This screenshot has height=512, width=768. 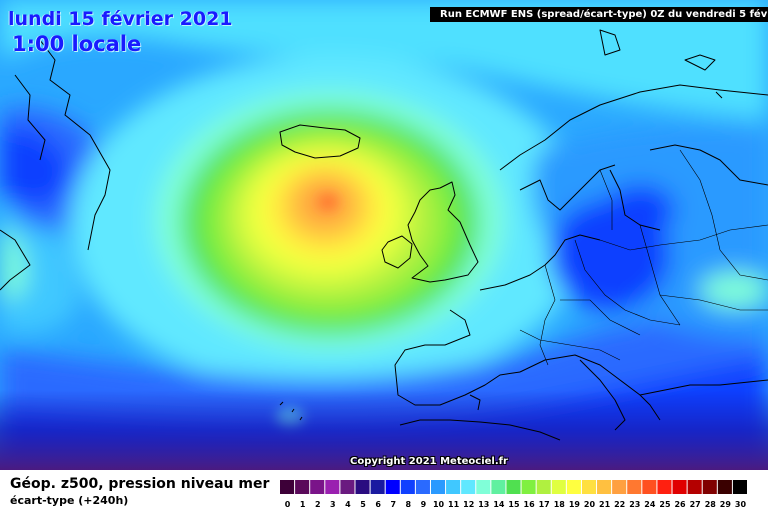 I want to click on color-scale-label: 20, so click(x=590, y=504).